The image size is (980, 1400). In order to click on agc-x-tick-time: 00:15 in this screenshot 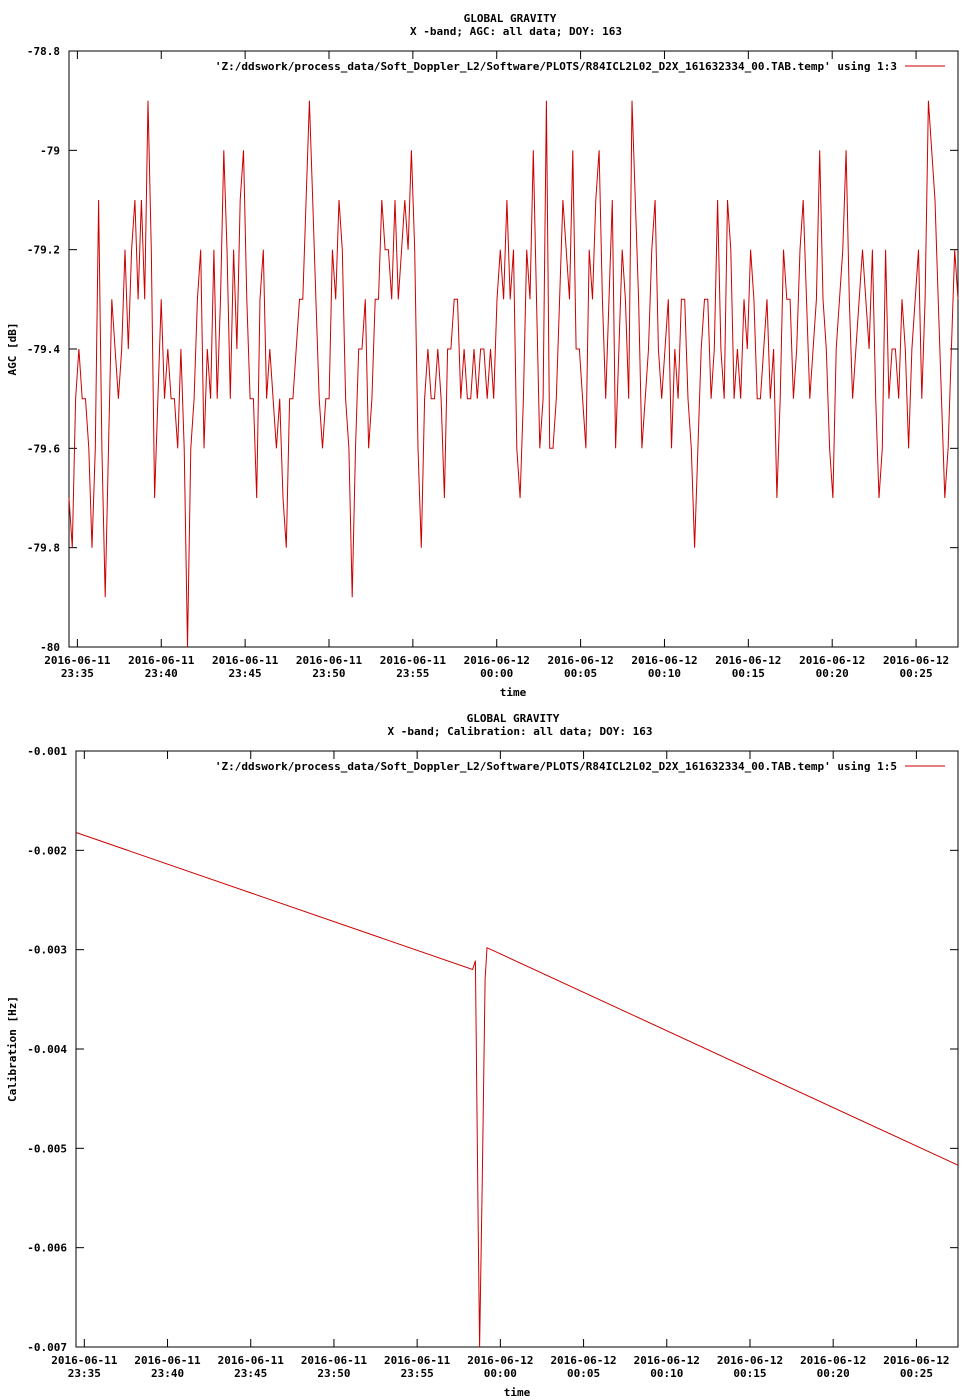, I will do `click(748, 673)`.